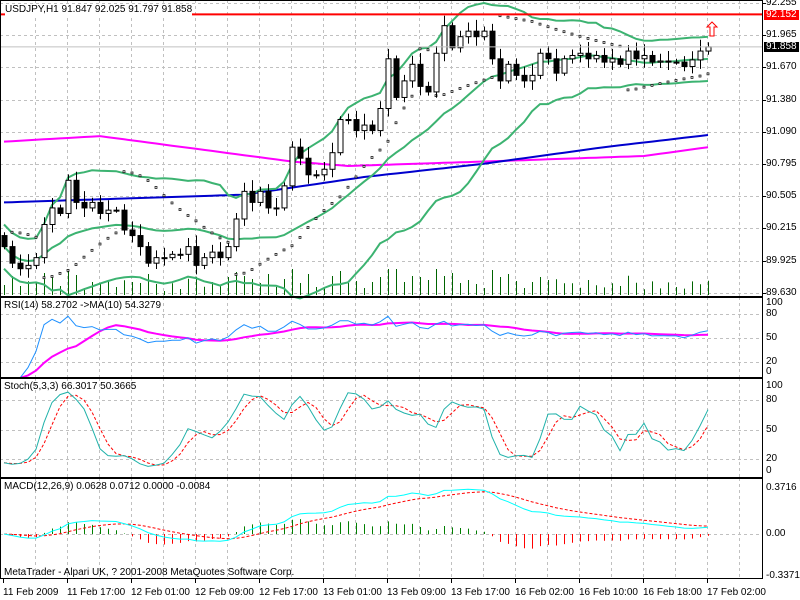 The image size is (800, 600). What do you see at coordinates (356, 518) in the screenshot?
I see `macd-indicator` at bounding box center [356, 518].